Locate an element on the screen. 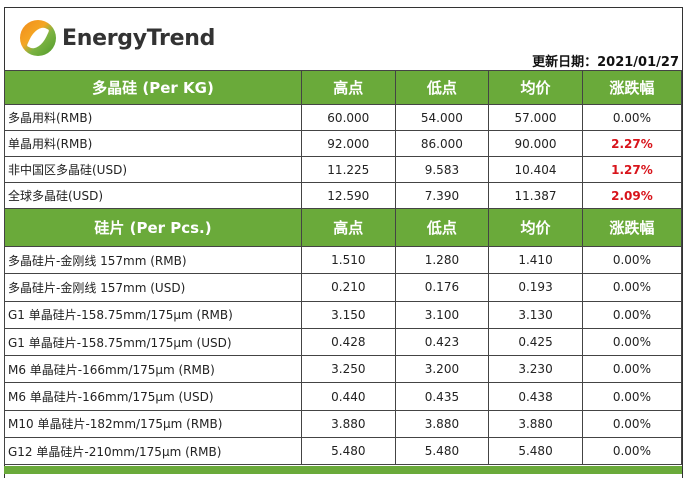  change-percent: 1.27% is located at coordinates (632, 169).